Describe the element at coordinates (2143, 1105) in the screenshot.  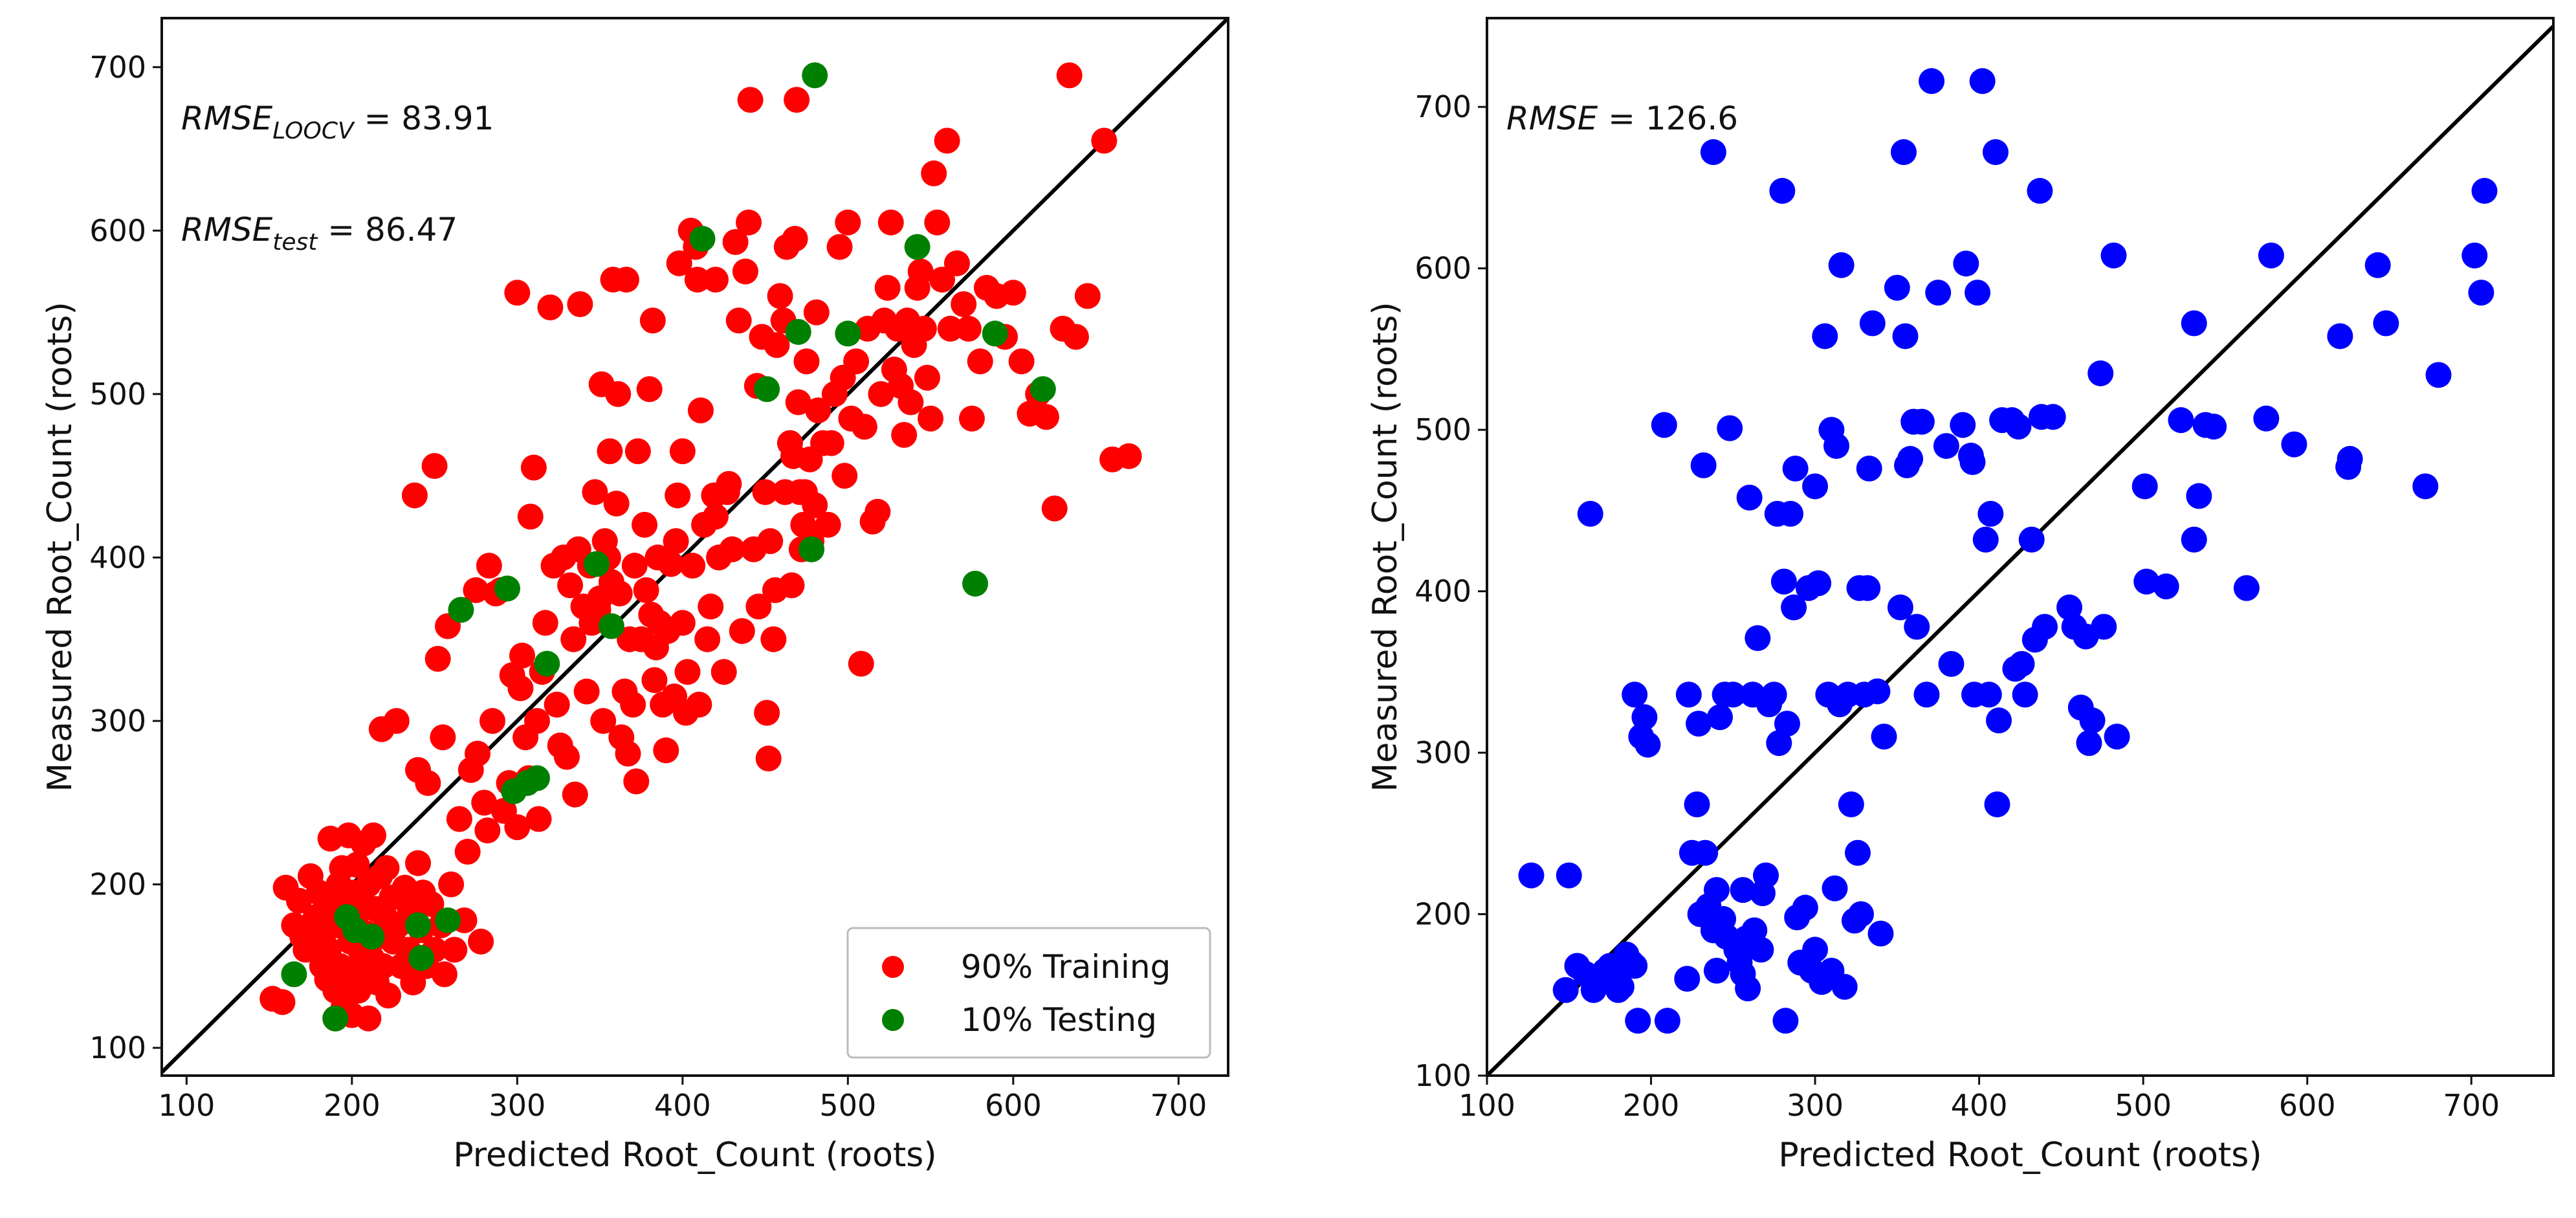
I see `x-tick-label: 500` at that location.